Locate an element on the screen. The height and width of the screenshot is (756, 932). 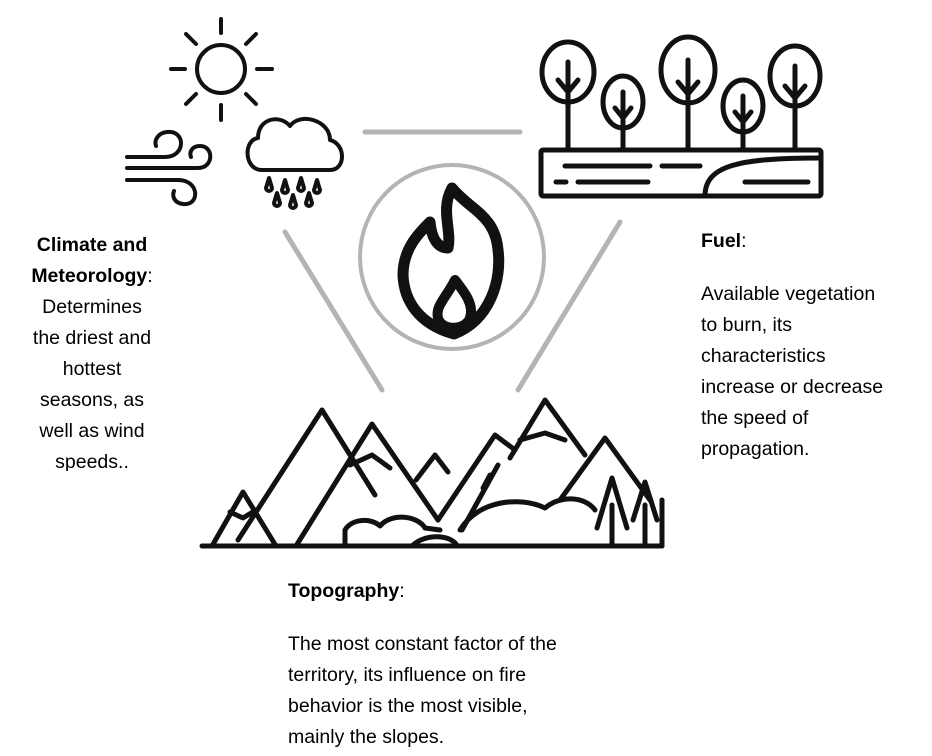
climate-description-line: well as wind is located at coordinates (92, 431).